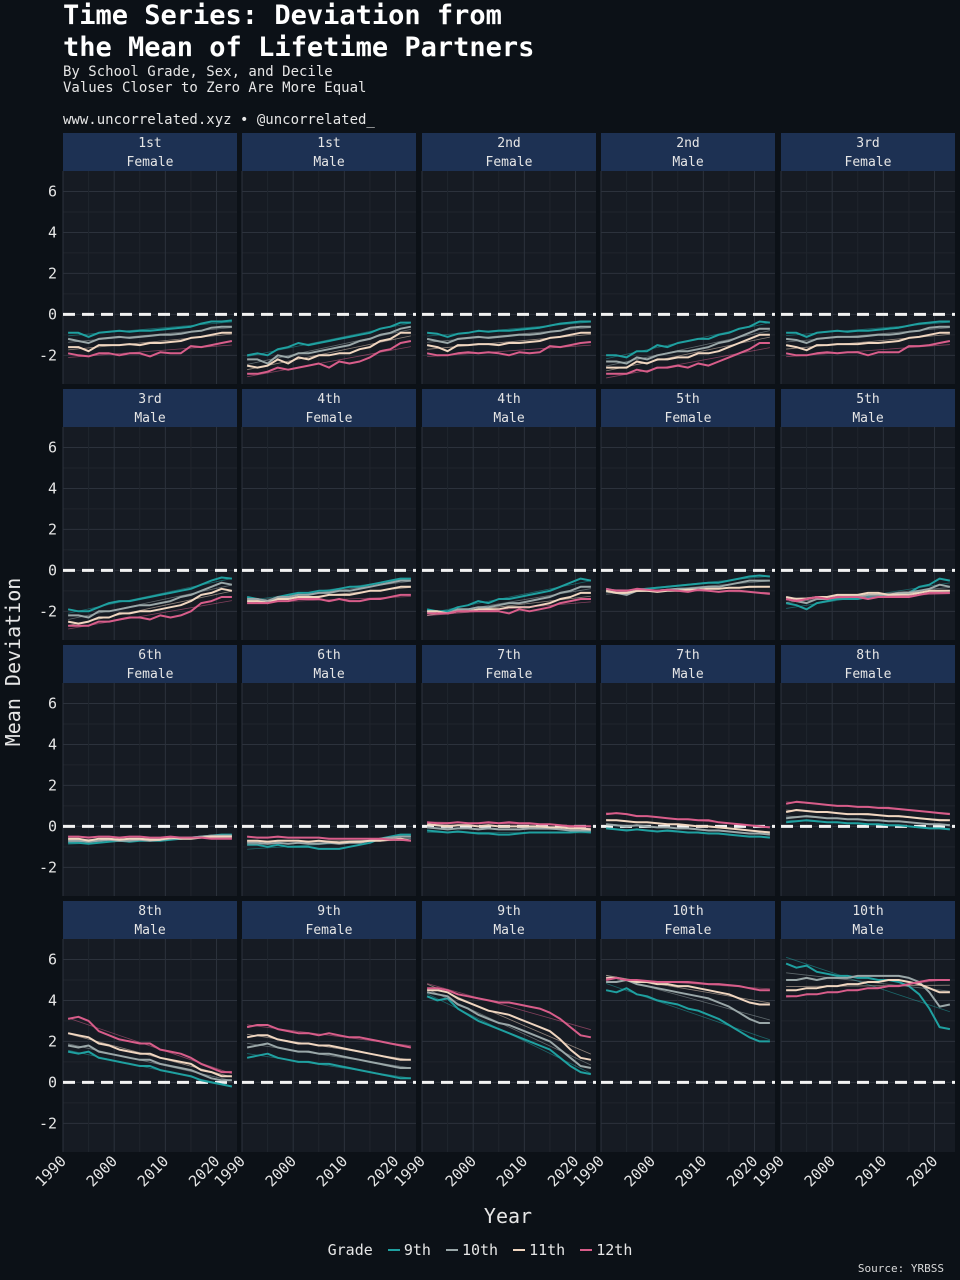 This screenshot has height=1280, width=960. I want to click on legend-label-11th: 11th, so click(547, 1249).